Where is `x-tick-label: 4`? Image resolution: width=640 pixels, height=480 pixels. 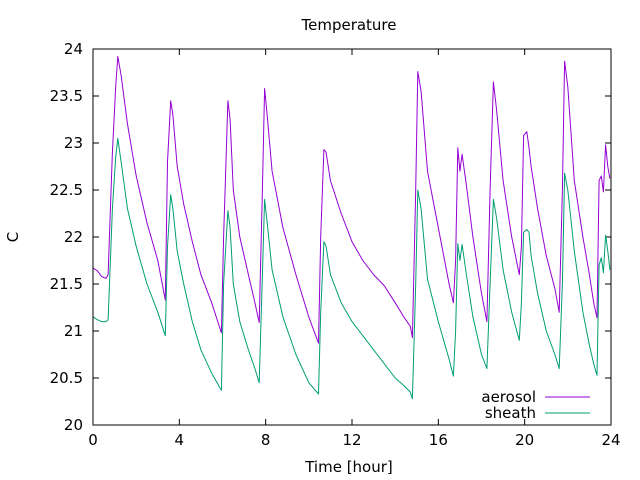
x-tick-label: 4 is located at coordinates (180, 440).